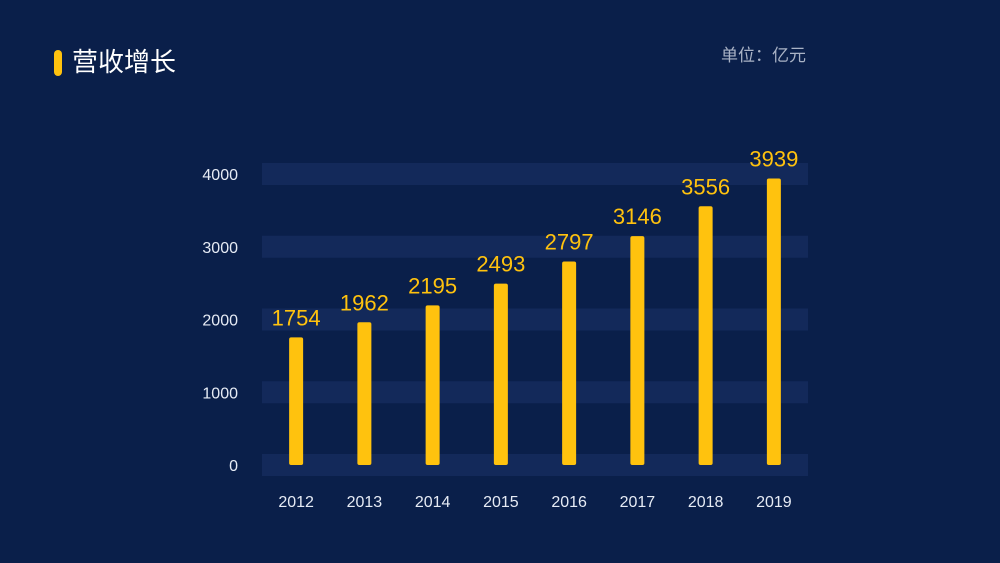 The image size is (1000, 563). Describe the element at coordinates (364, 302) in the screenshot. I see `data-label: 1962` at that location.